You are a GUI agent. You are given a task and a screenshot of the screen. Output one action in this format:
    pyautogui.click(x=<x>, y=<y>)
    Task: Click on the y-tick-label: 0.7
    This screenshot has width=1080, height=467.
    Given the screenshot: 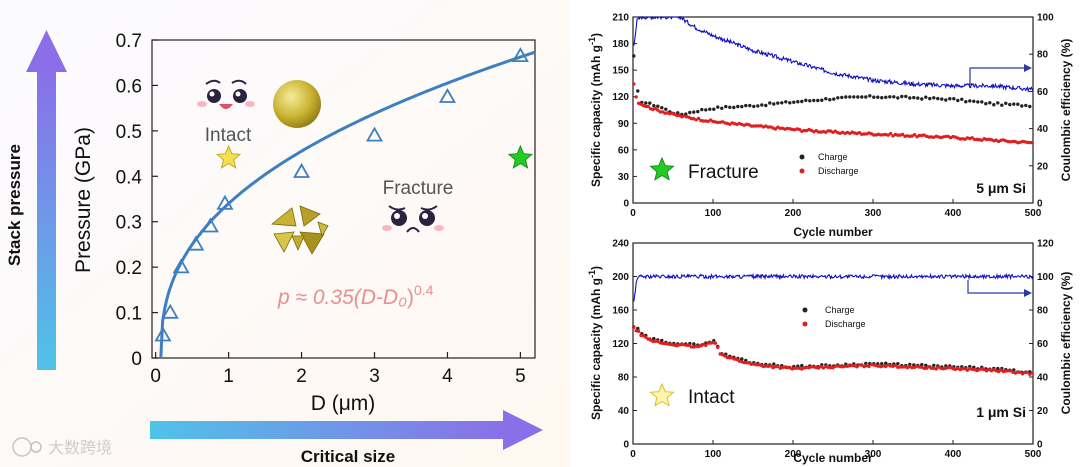 What is the action you would take?
    pyautogui.click(x=129, y=41)
    